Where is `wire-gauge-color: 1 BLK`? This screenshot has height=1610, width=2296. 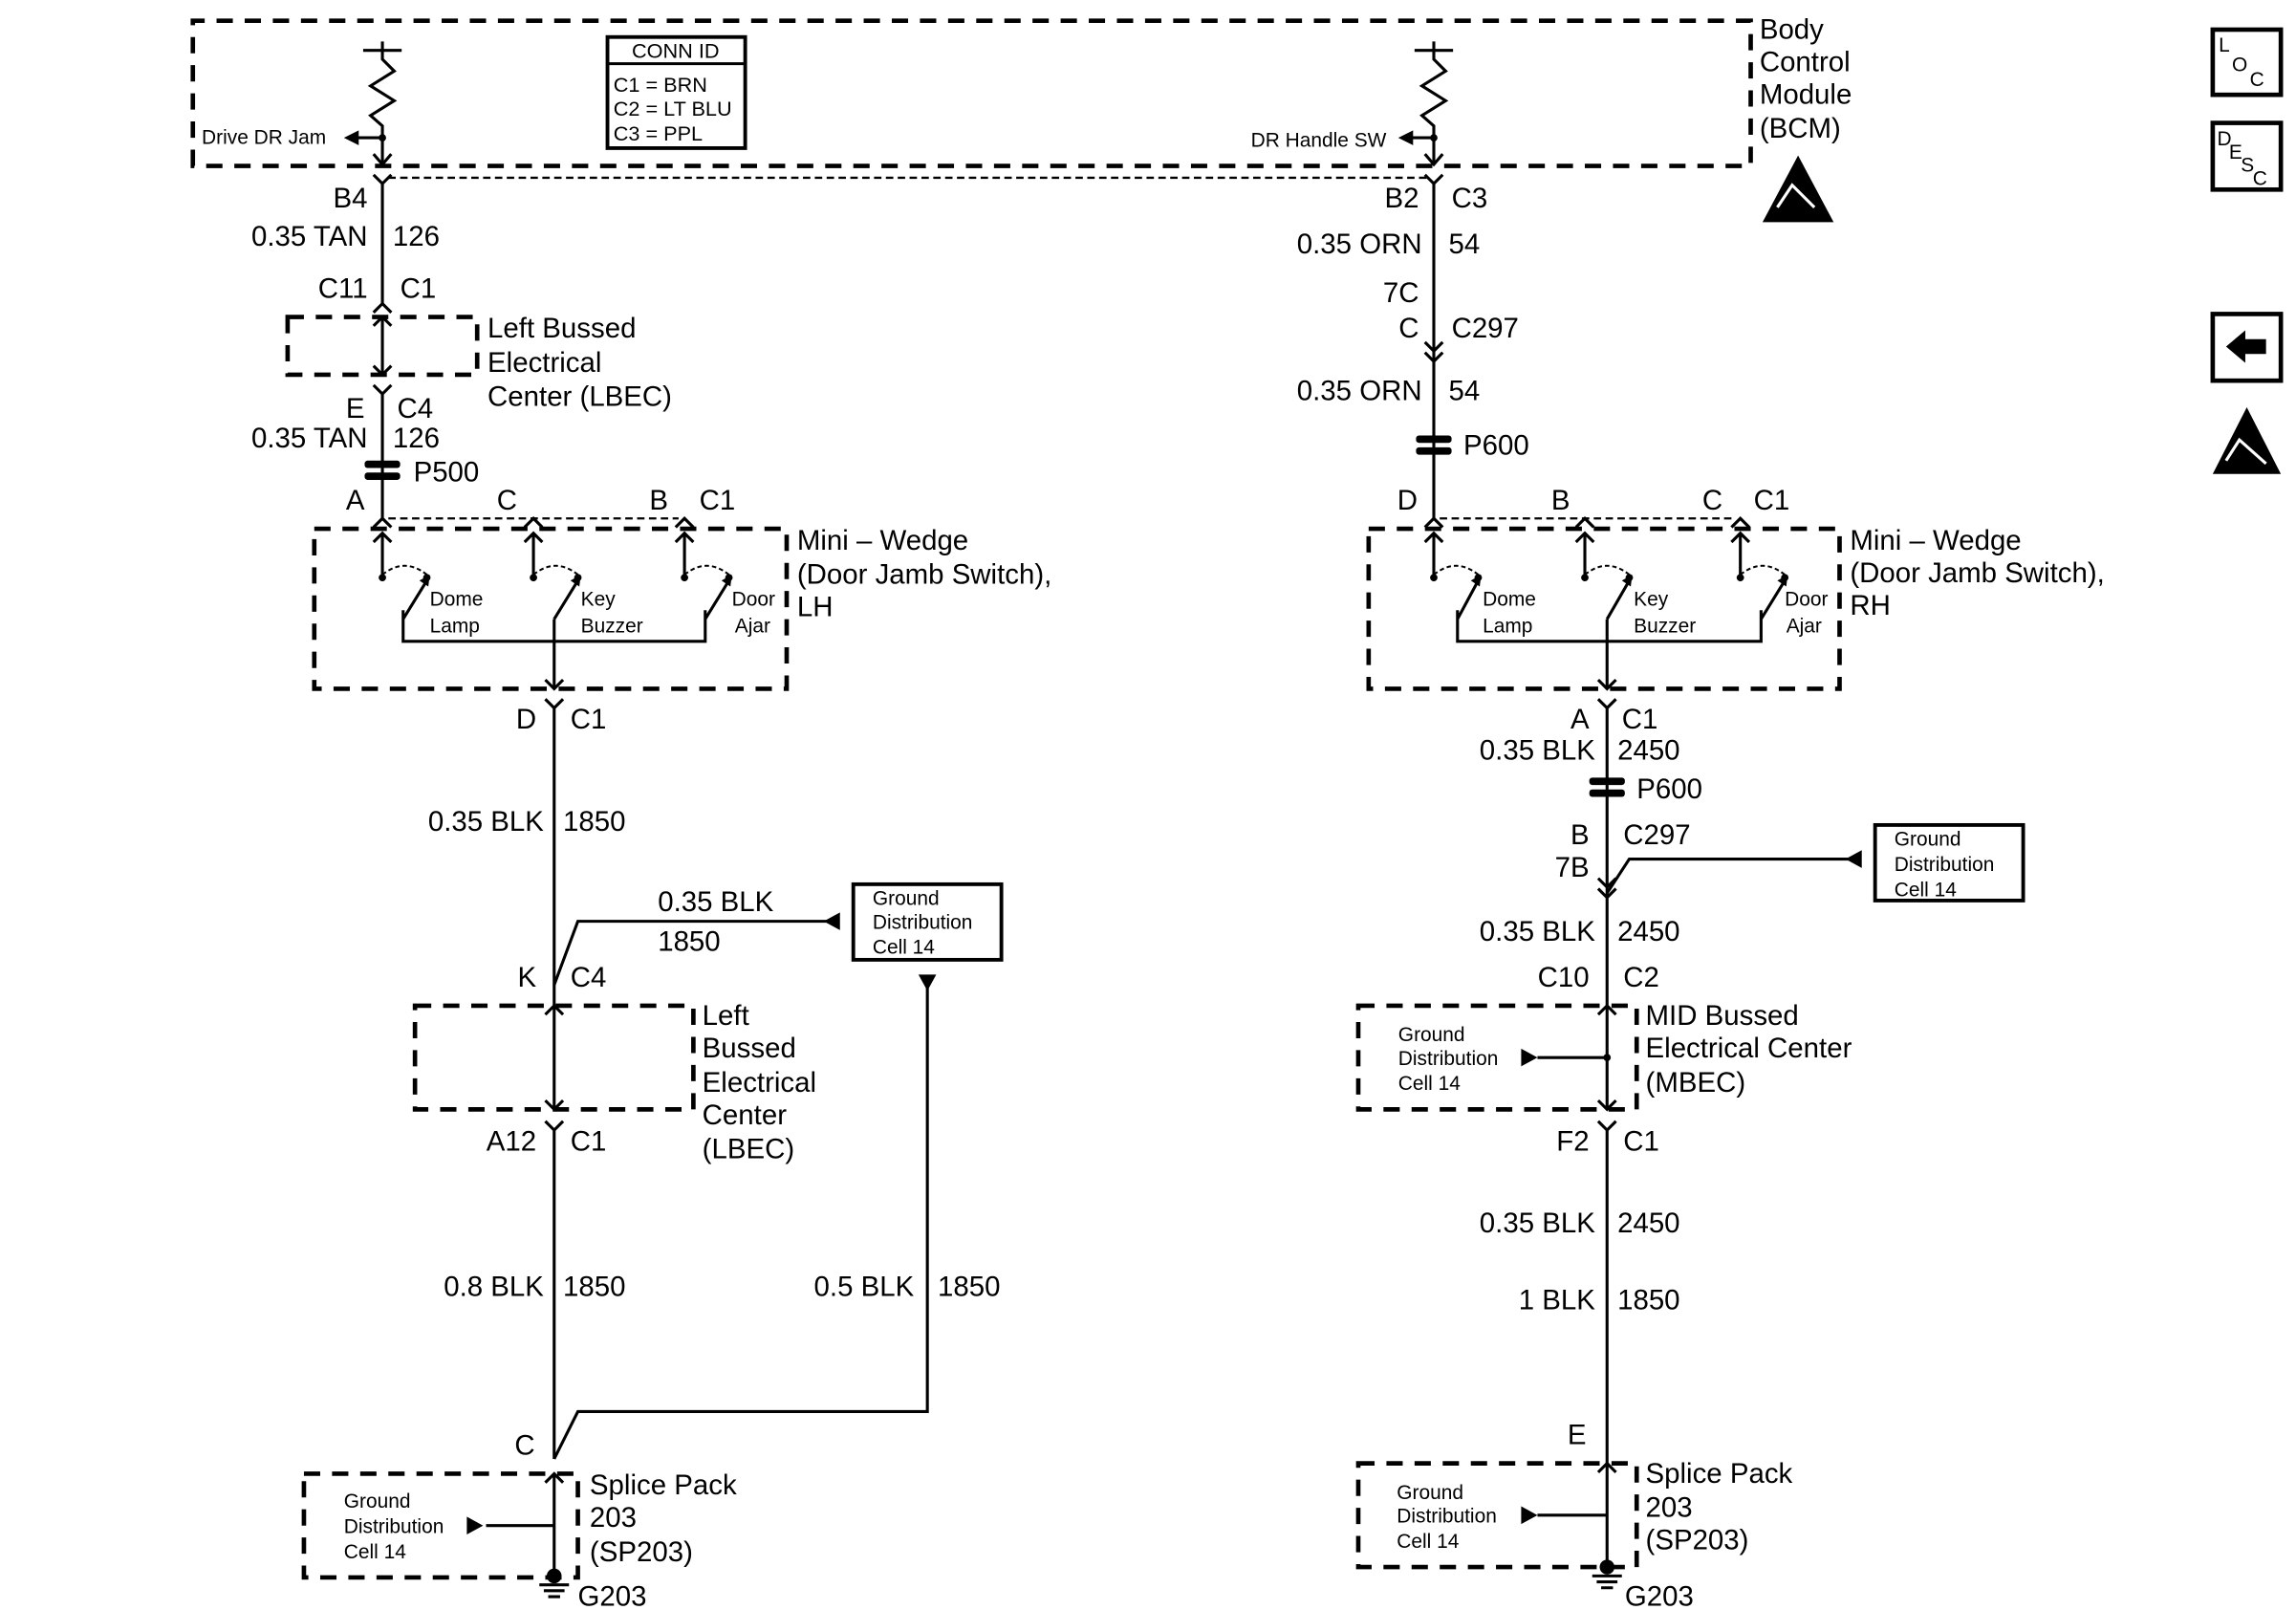 wire-gauge-color: 1 BLK is located at coordinates (1557, 1300).